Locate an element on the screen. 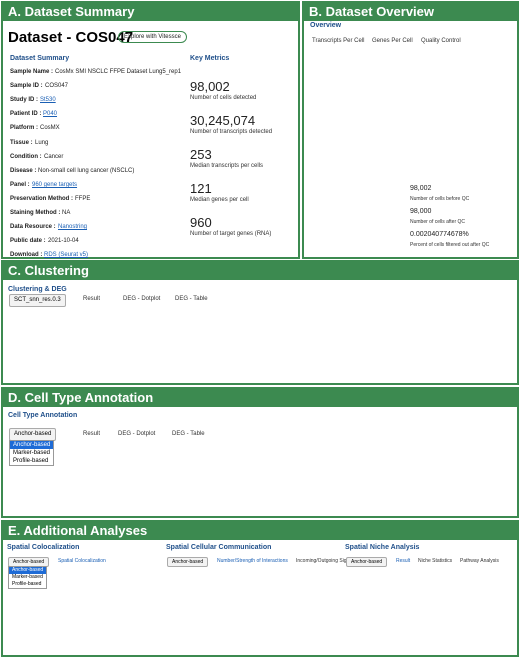 The height and width of the screenshot is (658, 520). field-label: Sample Name : is located at coordinates (32, 72).